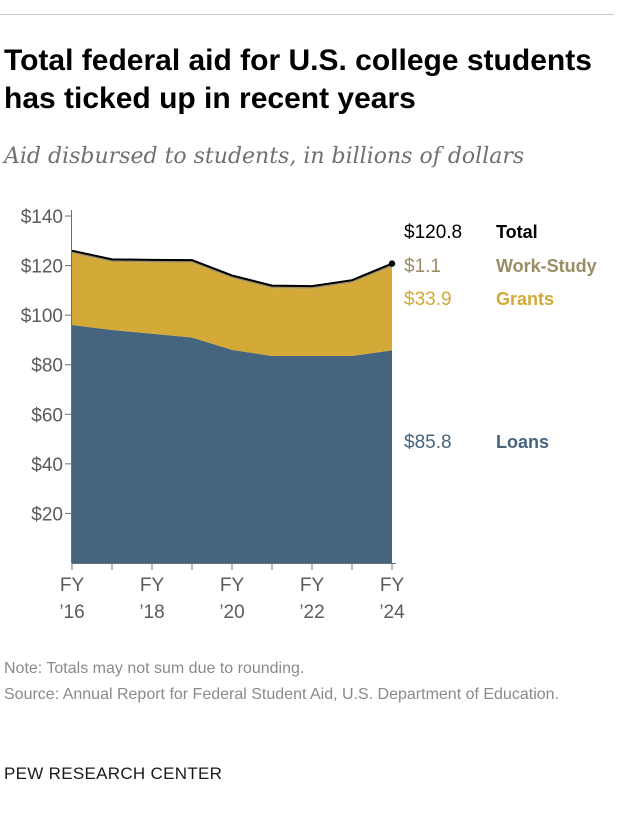 This screenshot has width=620, height=828. What do you see at coordinates (151, 612) in the screenshot?
I see `x-tick-label: ’18` at bounding box center [151, 612].